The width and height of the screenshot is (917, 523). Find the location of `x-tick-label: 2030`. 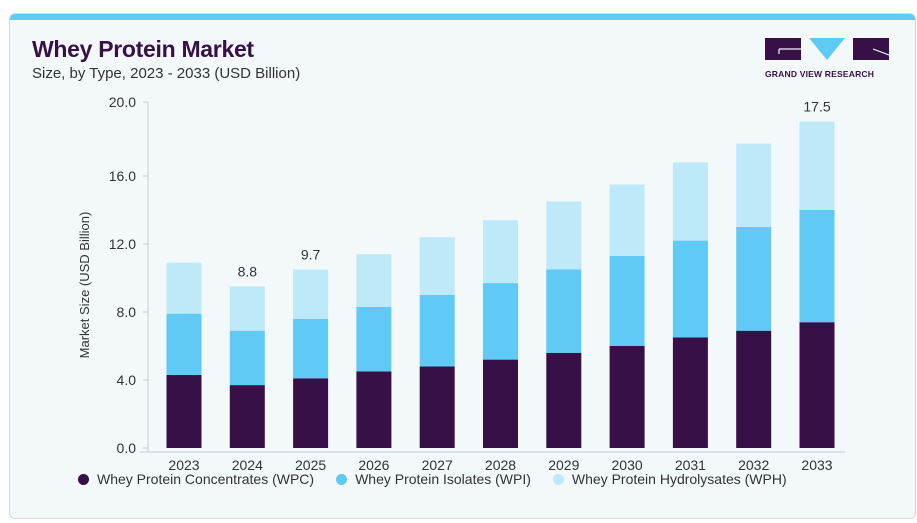

x-tick-label: 2030 is located at coordinates (627, 465).